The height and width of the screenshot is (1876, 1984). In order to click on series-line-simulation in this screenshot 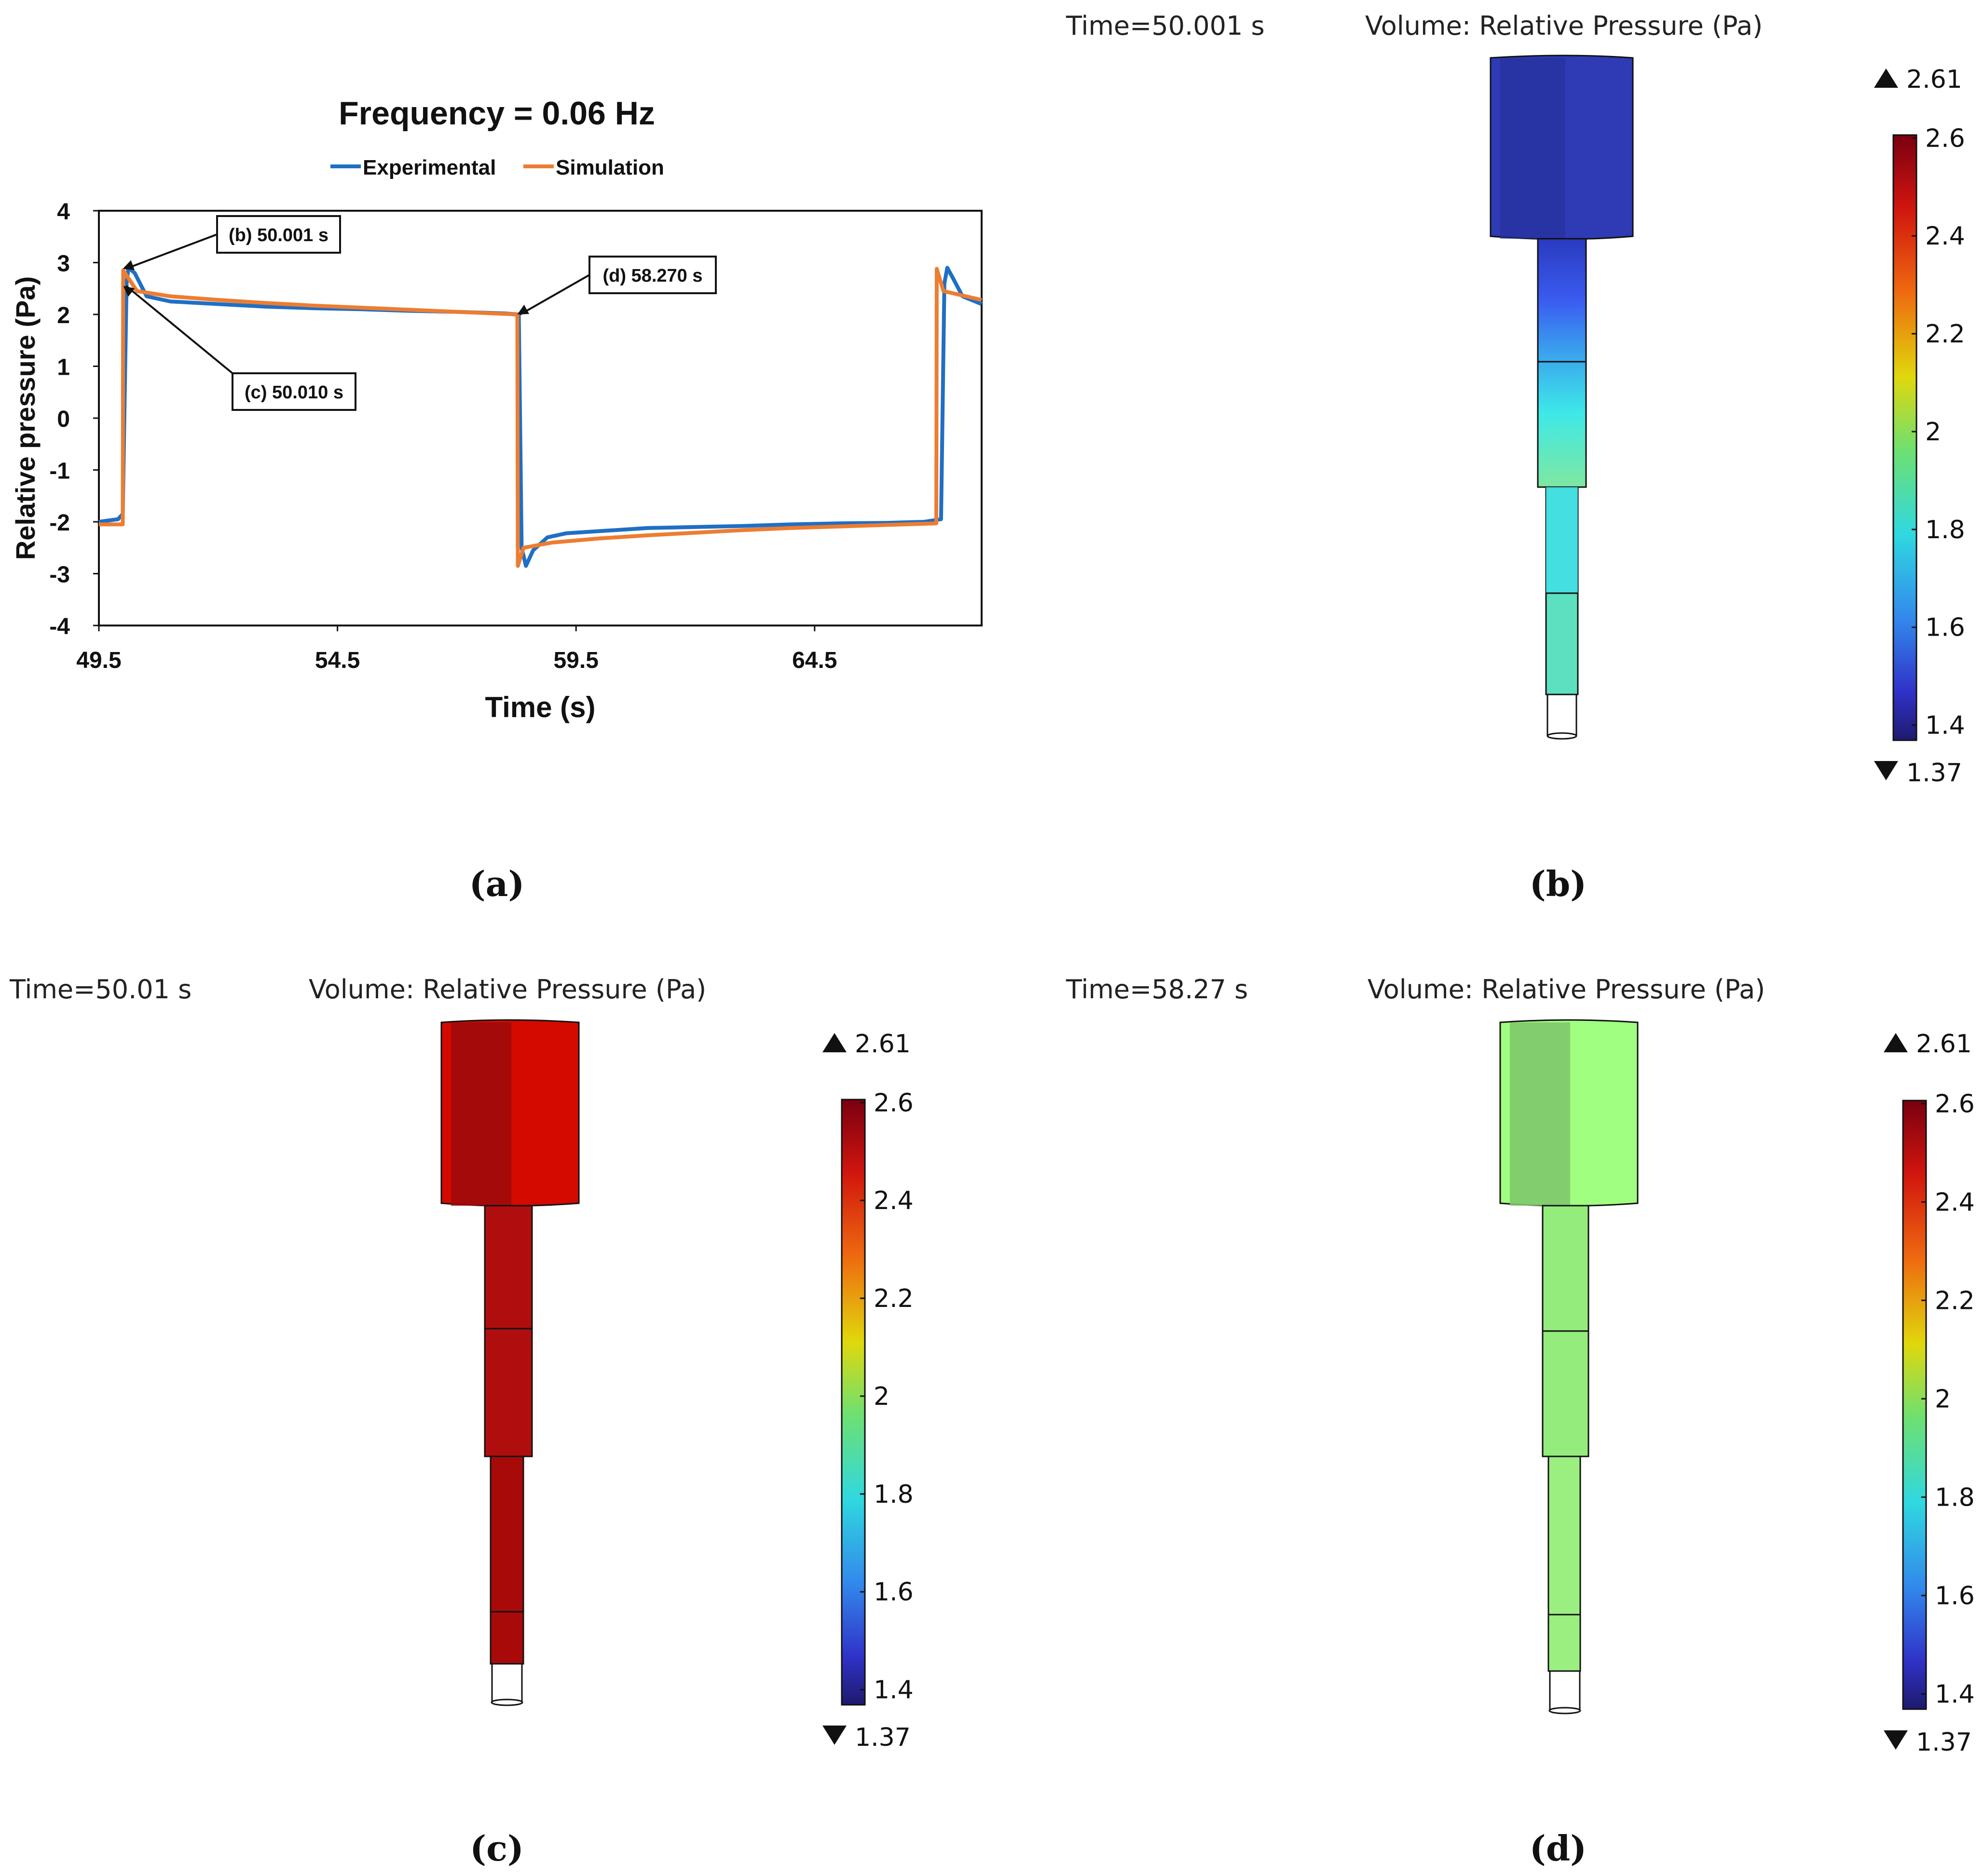, I will do `click(540, 417)`.